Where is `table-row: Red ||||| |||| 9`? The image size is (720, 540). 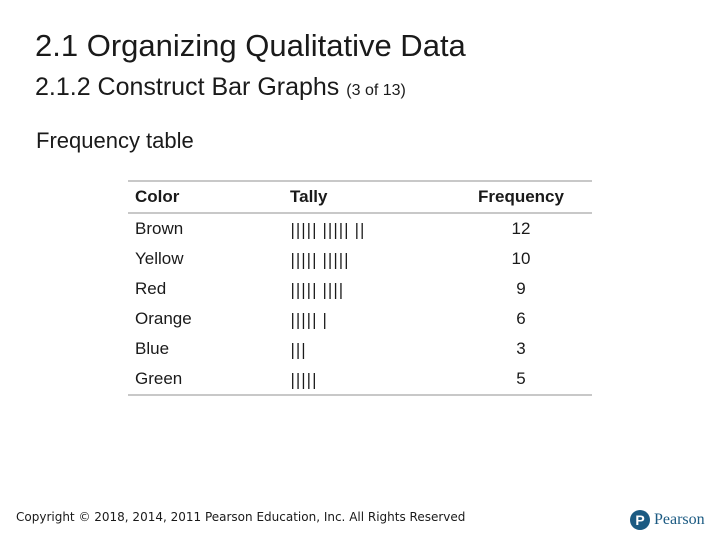 table-row: Red ||||| |||| 9 is located at coordinates (360, 289).